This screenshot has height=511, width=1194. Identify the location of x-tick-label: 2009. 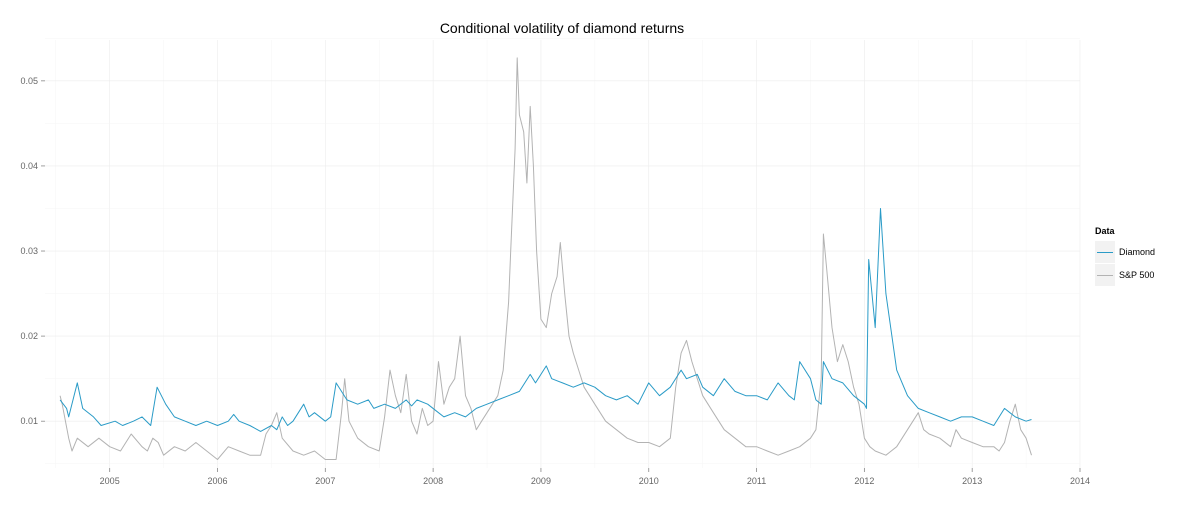
(541, 481).